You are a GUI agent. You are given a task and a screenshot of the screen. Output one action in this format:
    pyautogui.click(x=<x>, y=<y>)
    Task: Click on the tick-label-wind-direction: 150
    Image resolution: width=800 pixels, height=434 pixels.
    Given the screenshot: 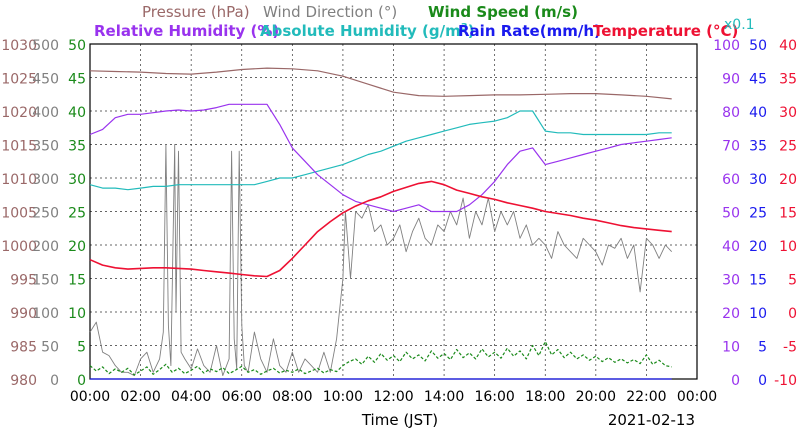 What is the action you would take?
    pyautogui.click(x=45, y=281)
    